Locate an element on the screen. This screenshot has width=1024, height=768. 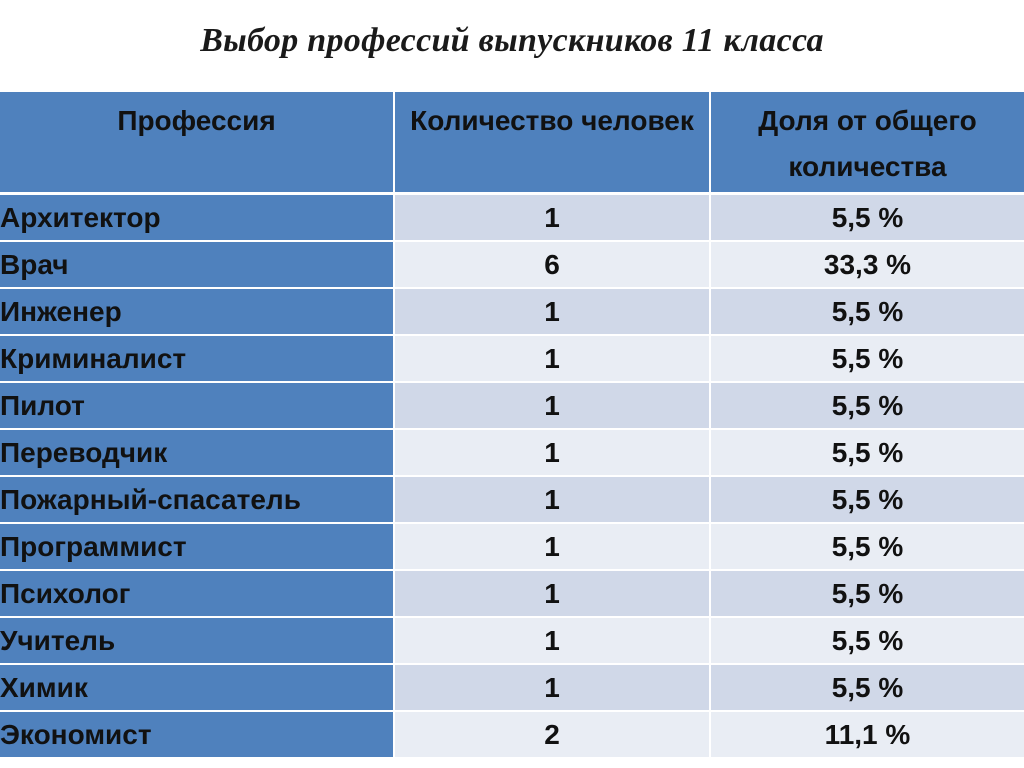
profession-cell: Инженер is located at coordinates (197, 312).